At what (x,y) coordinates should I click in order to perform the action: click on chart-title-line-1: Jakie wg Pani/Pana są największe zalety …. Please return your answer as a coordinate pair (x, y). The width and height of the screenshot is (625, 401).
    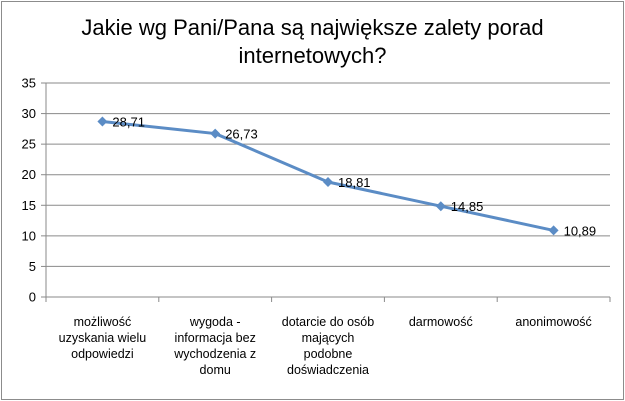
    Looking at the image, I should click on (312, 27).